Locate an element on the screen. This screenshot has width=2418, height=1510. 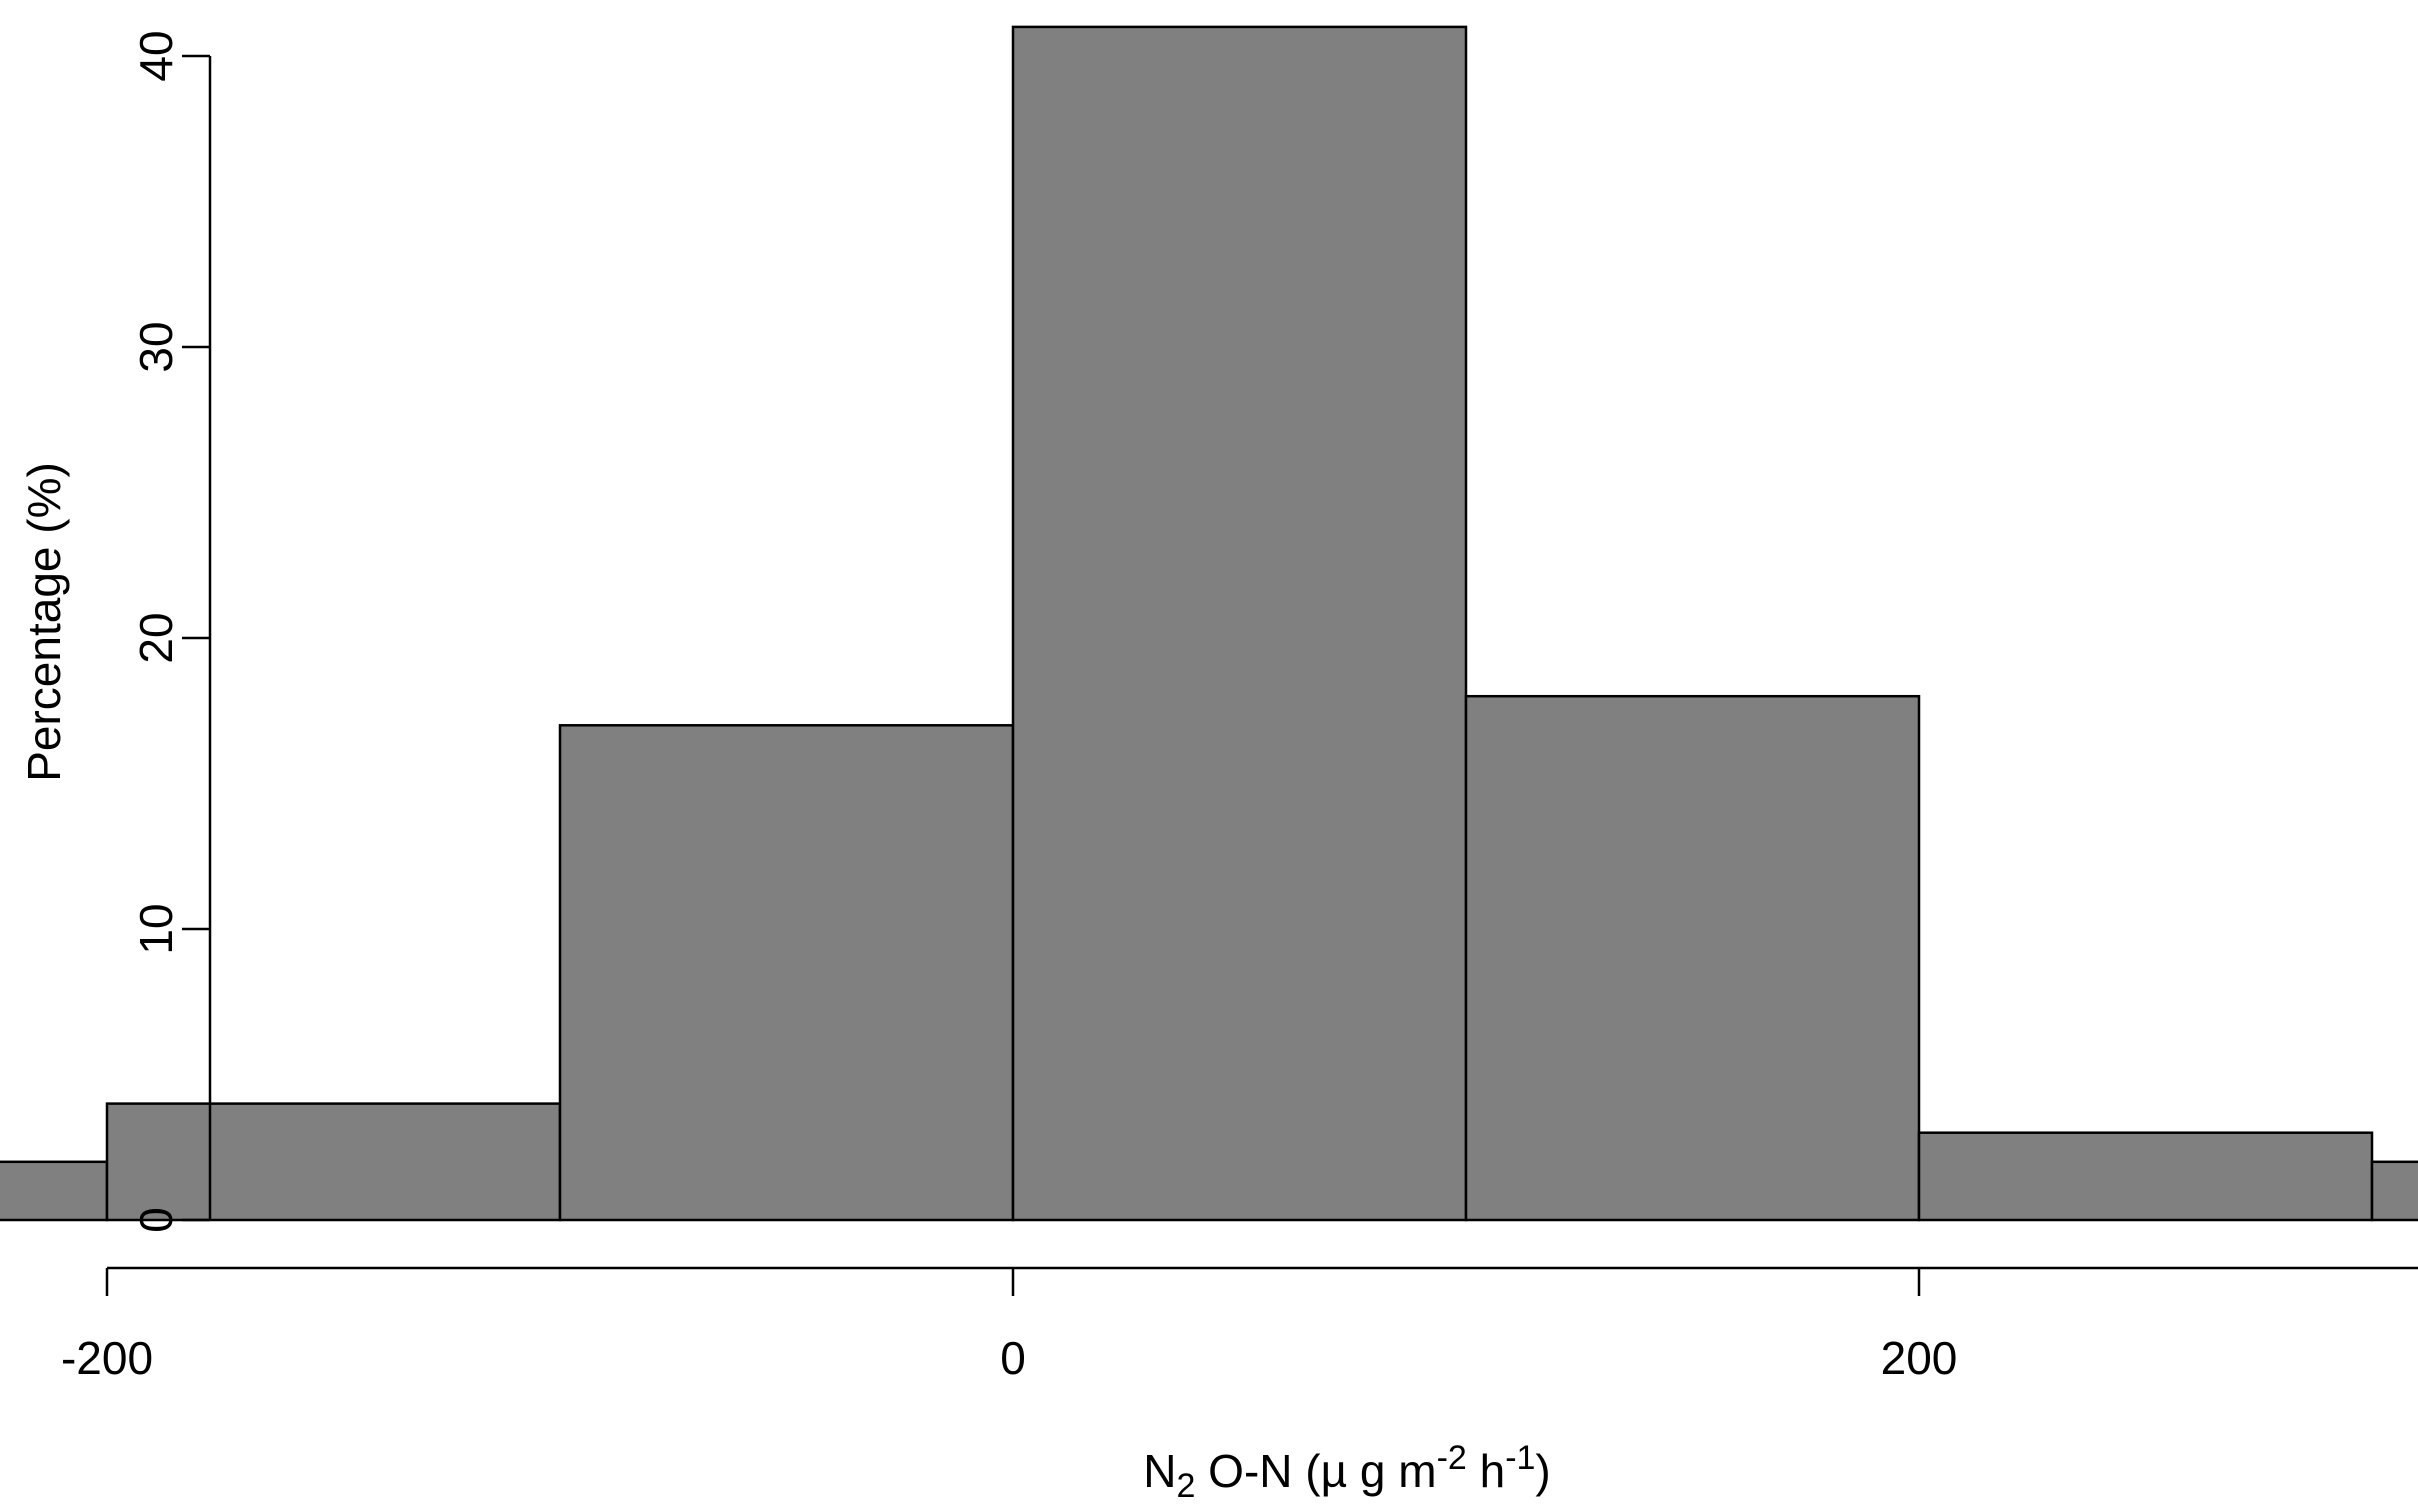
y-axis: 0 10 20 30 40 is located at coordinates (171, 631).